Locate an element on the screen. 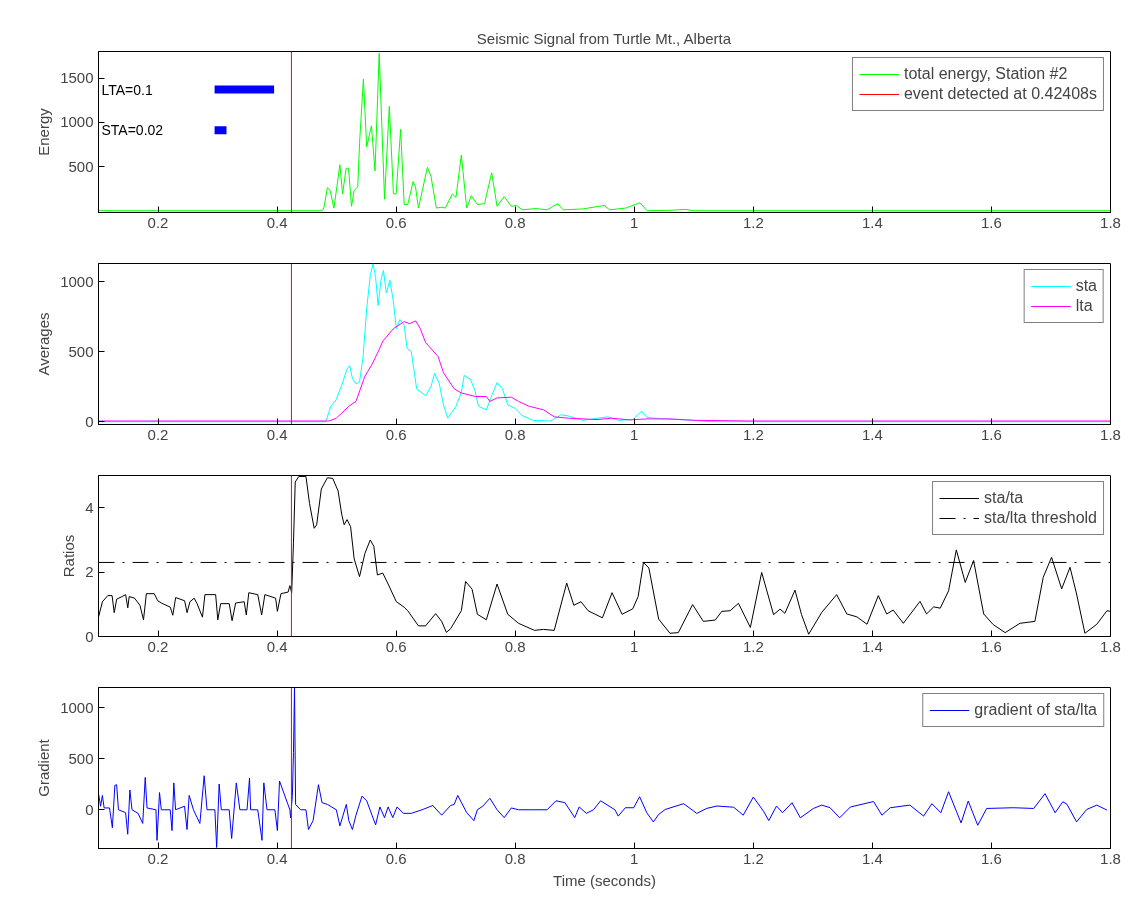 The image size is (1128, 905). legend-label: event detected at 0.42408s is located at coordinates (1000, 94).